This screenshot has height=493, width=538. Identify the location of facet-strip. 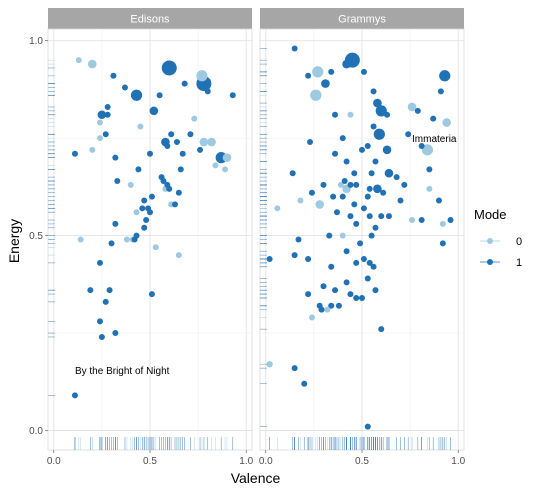
(150, 18).